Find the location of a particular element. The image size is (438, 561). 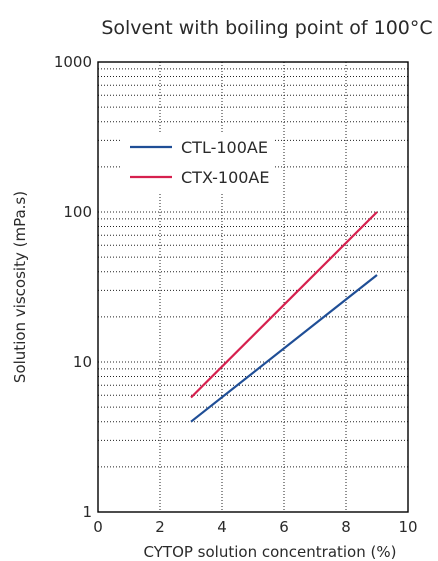

legend-label-ctl-100ae: CTL-100AE is located at coordinates (224, 147).